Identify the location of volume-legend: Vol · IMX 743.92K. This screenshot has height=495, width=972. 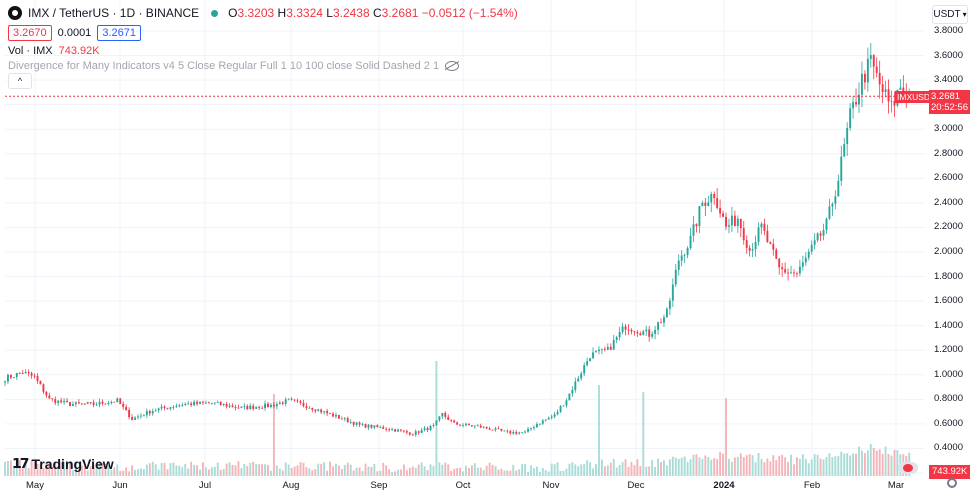
(54, 51).